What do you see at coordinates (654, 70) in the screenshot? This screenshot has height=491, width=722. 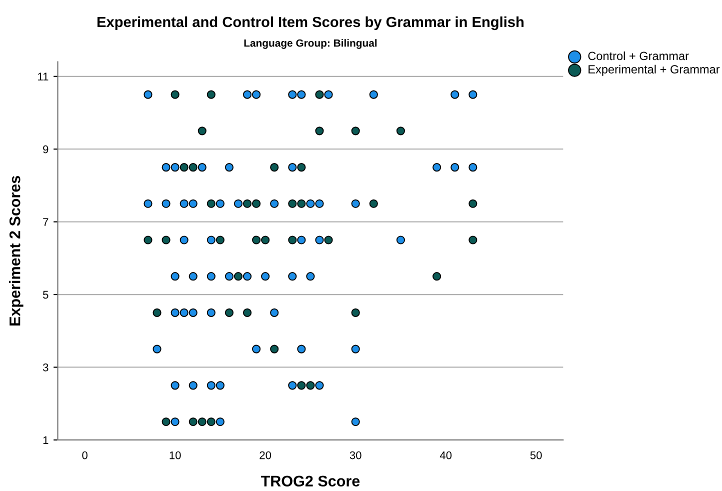 I see `legend-label: Experimental + Grammar` at bounding box center [654, 70].